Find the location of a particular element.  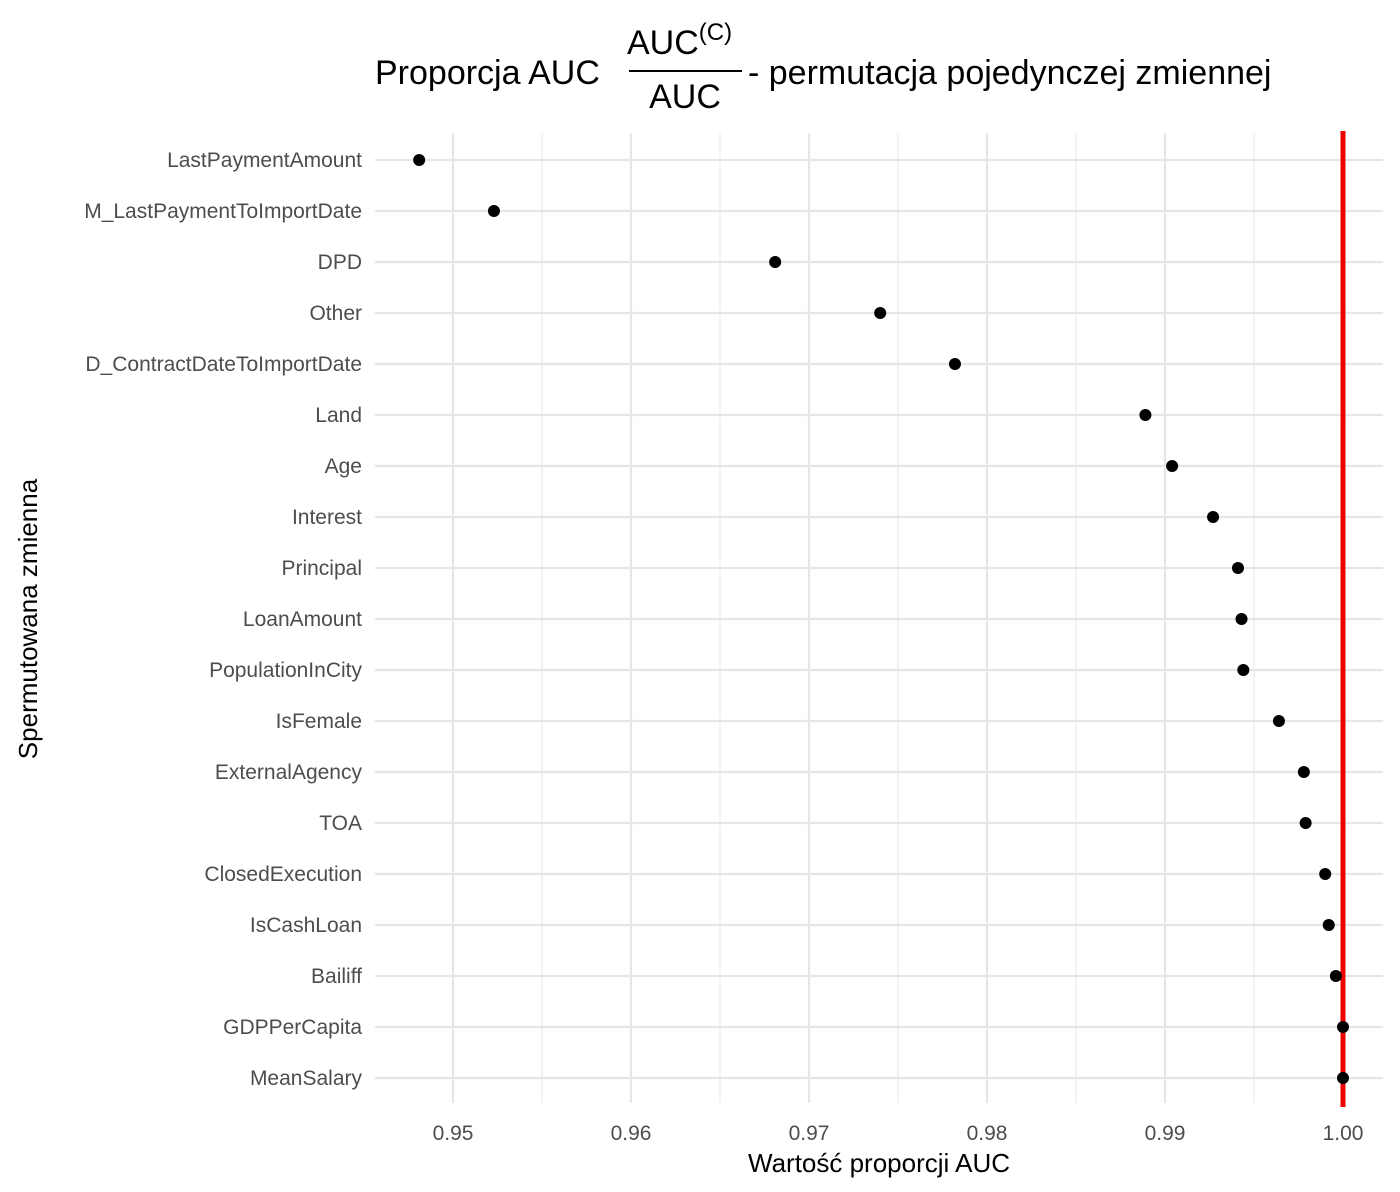

y-tick-label: D_ContractDateToImportDate is located at coordinates (223, 364).